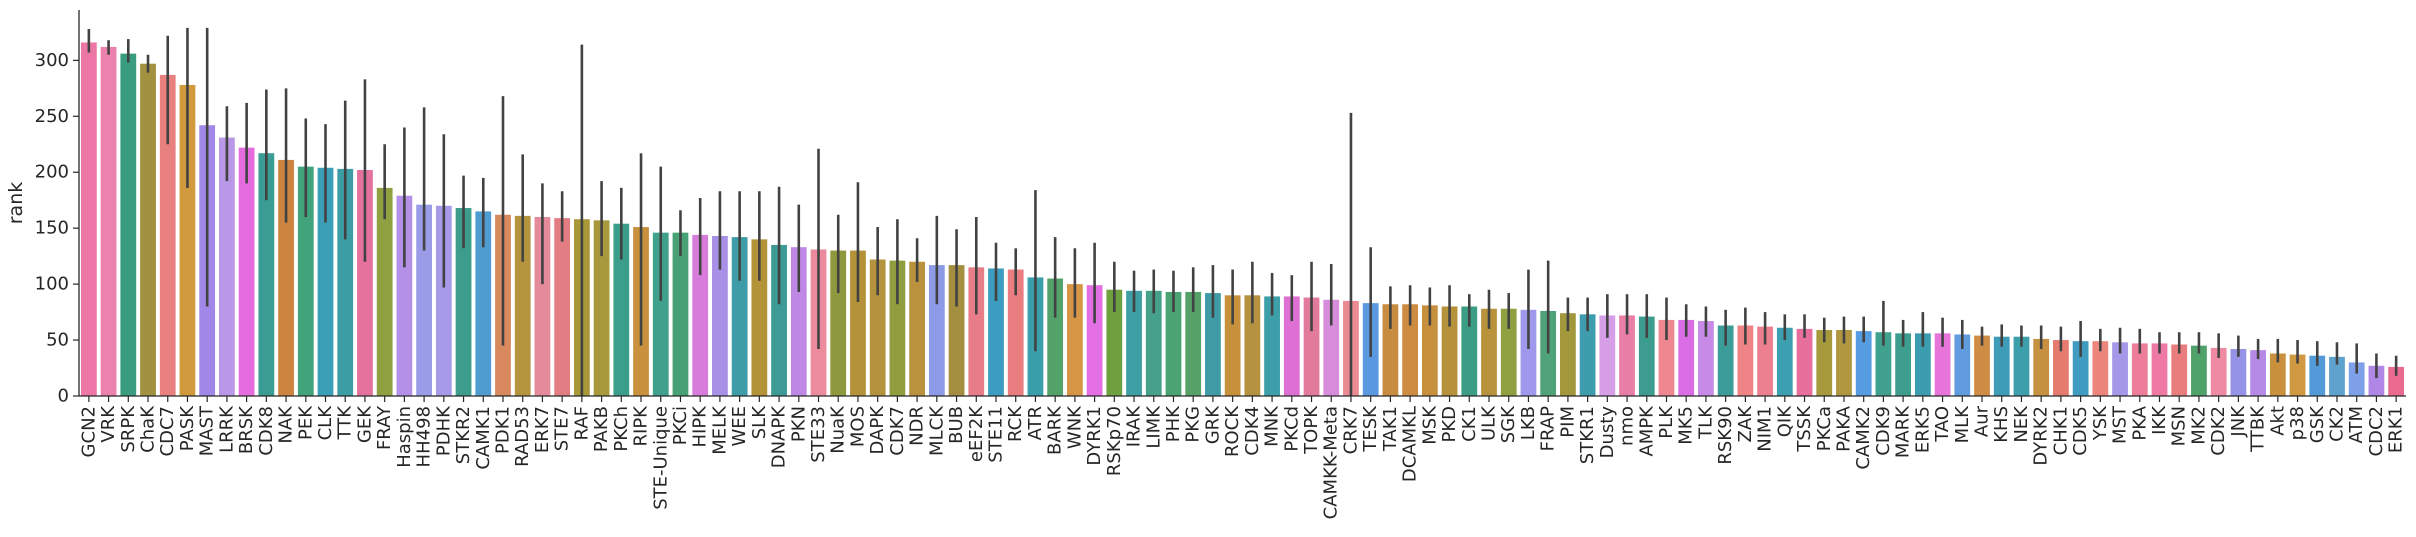 The height and width of the screenshot is (537, 2416). I want to click on x-tick-label: HIPK, so click(700, 426).